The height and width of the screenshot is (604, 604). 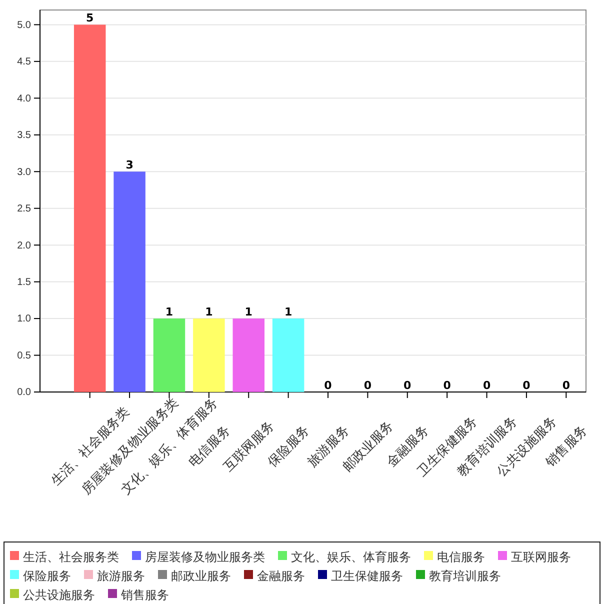 What do you see at coordinates (281, 576) in the screenshot?
I see `legend-label: 金融服务` at bounding box center [281, 576].